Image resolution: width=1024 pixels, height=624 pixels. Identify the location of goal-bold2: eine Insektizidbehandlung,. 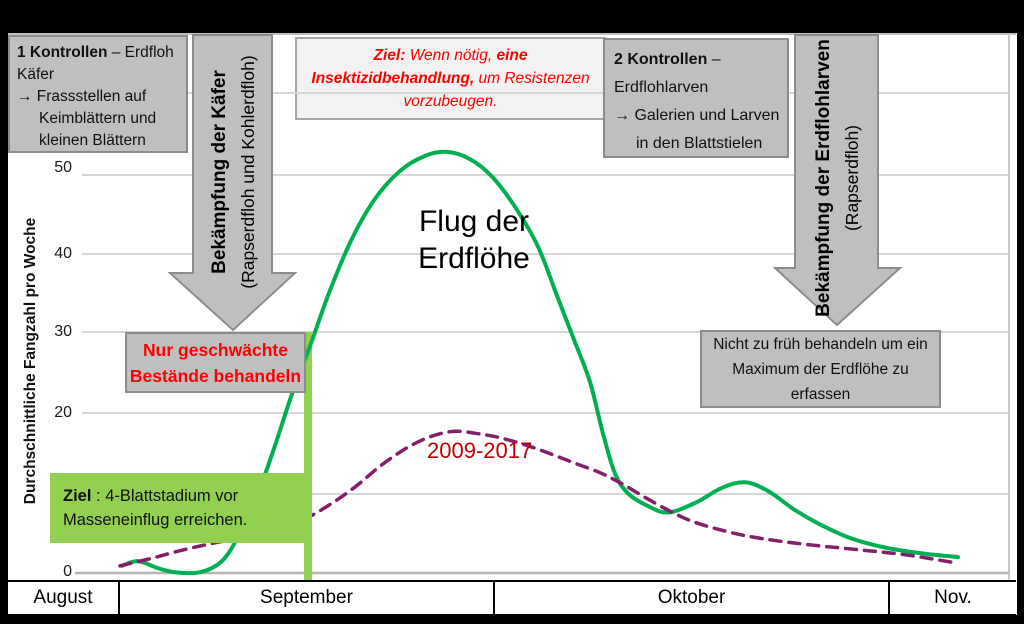
(419, 67).